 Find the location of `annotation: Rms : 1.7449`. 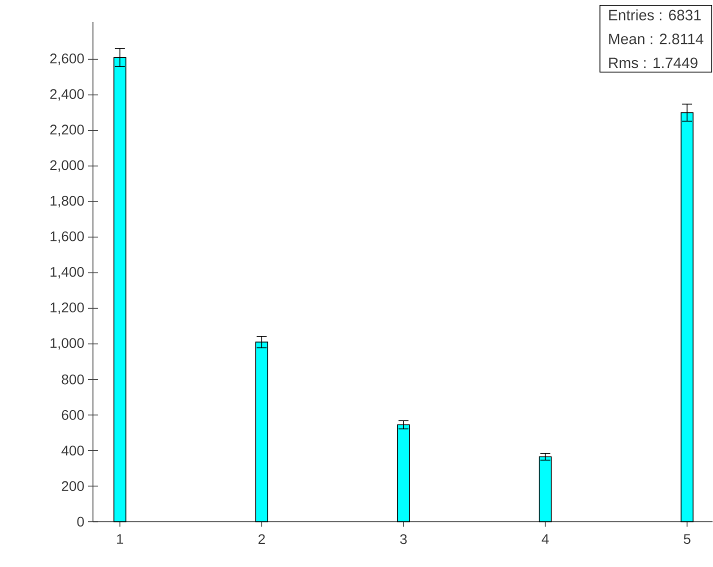

annotation: Rms : 1.7449 is located at coordinates (653, 63).